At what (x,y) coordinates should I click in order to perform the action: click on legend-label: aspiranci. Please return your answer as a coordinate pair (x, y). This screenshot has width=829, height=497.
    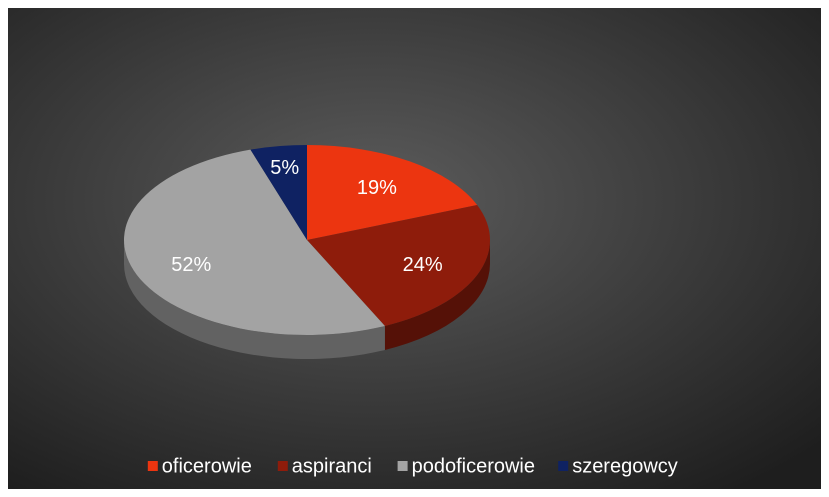
    Looking at the image, I should click on (332, 466).